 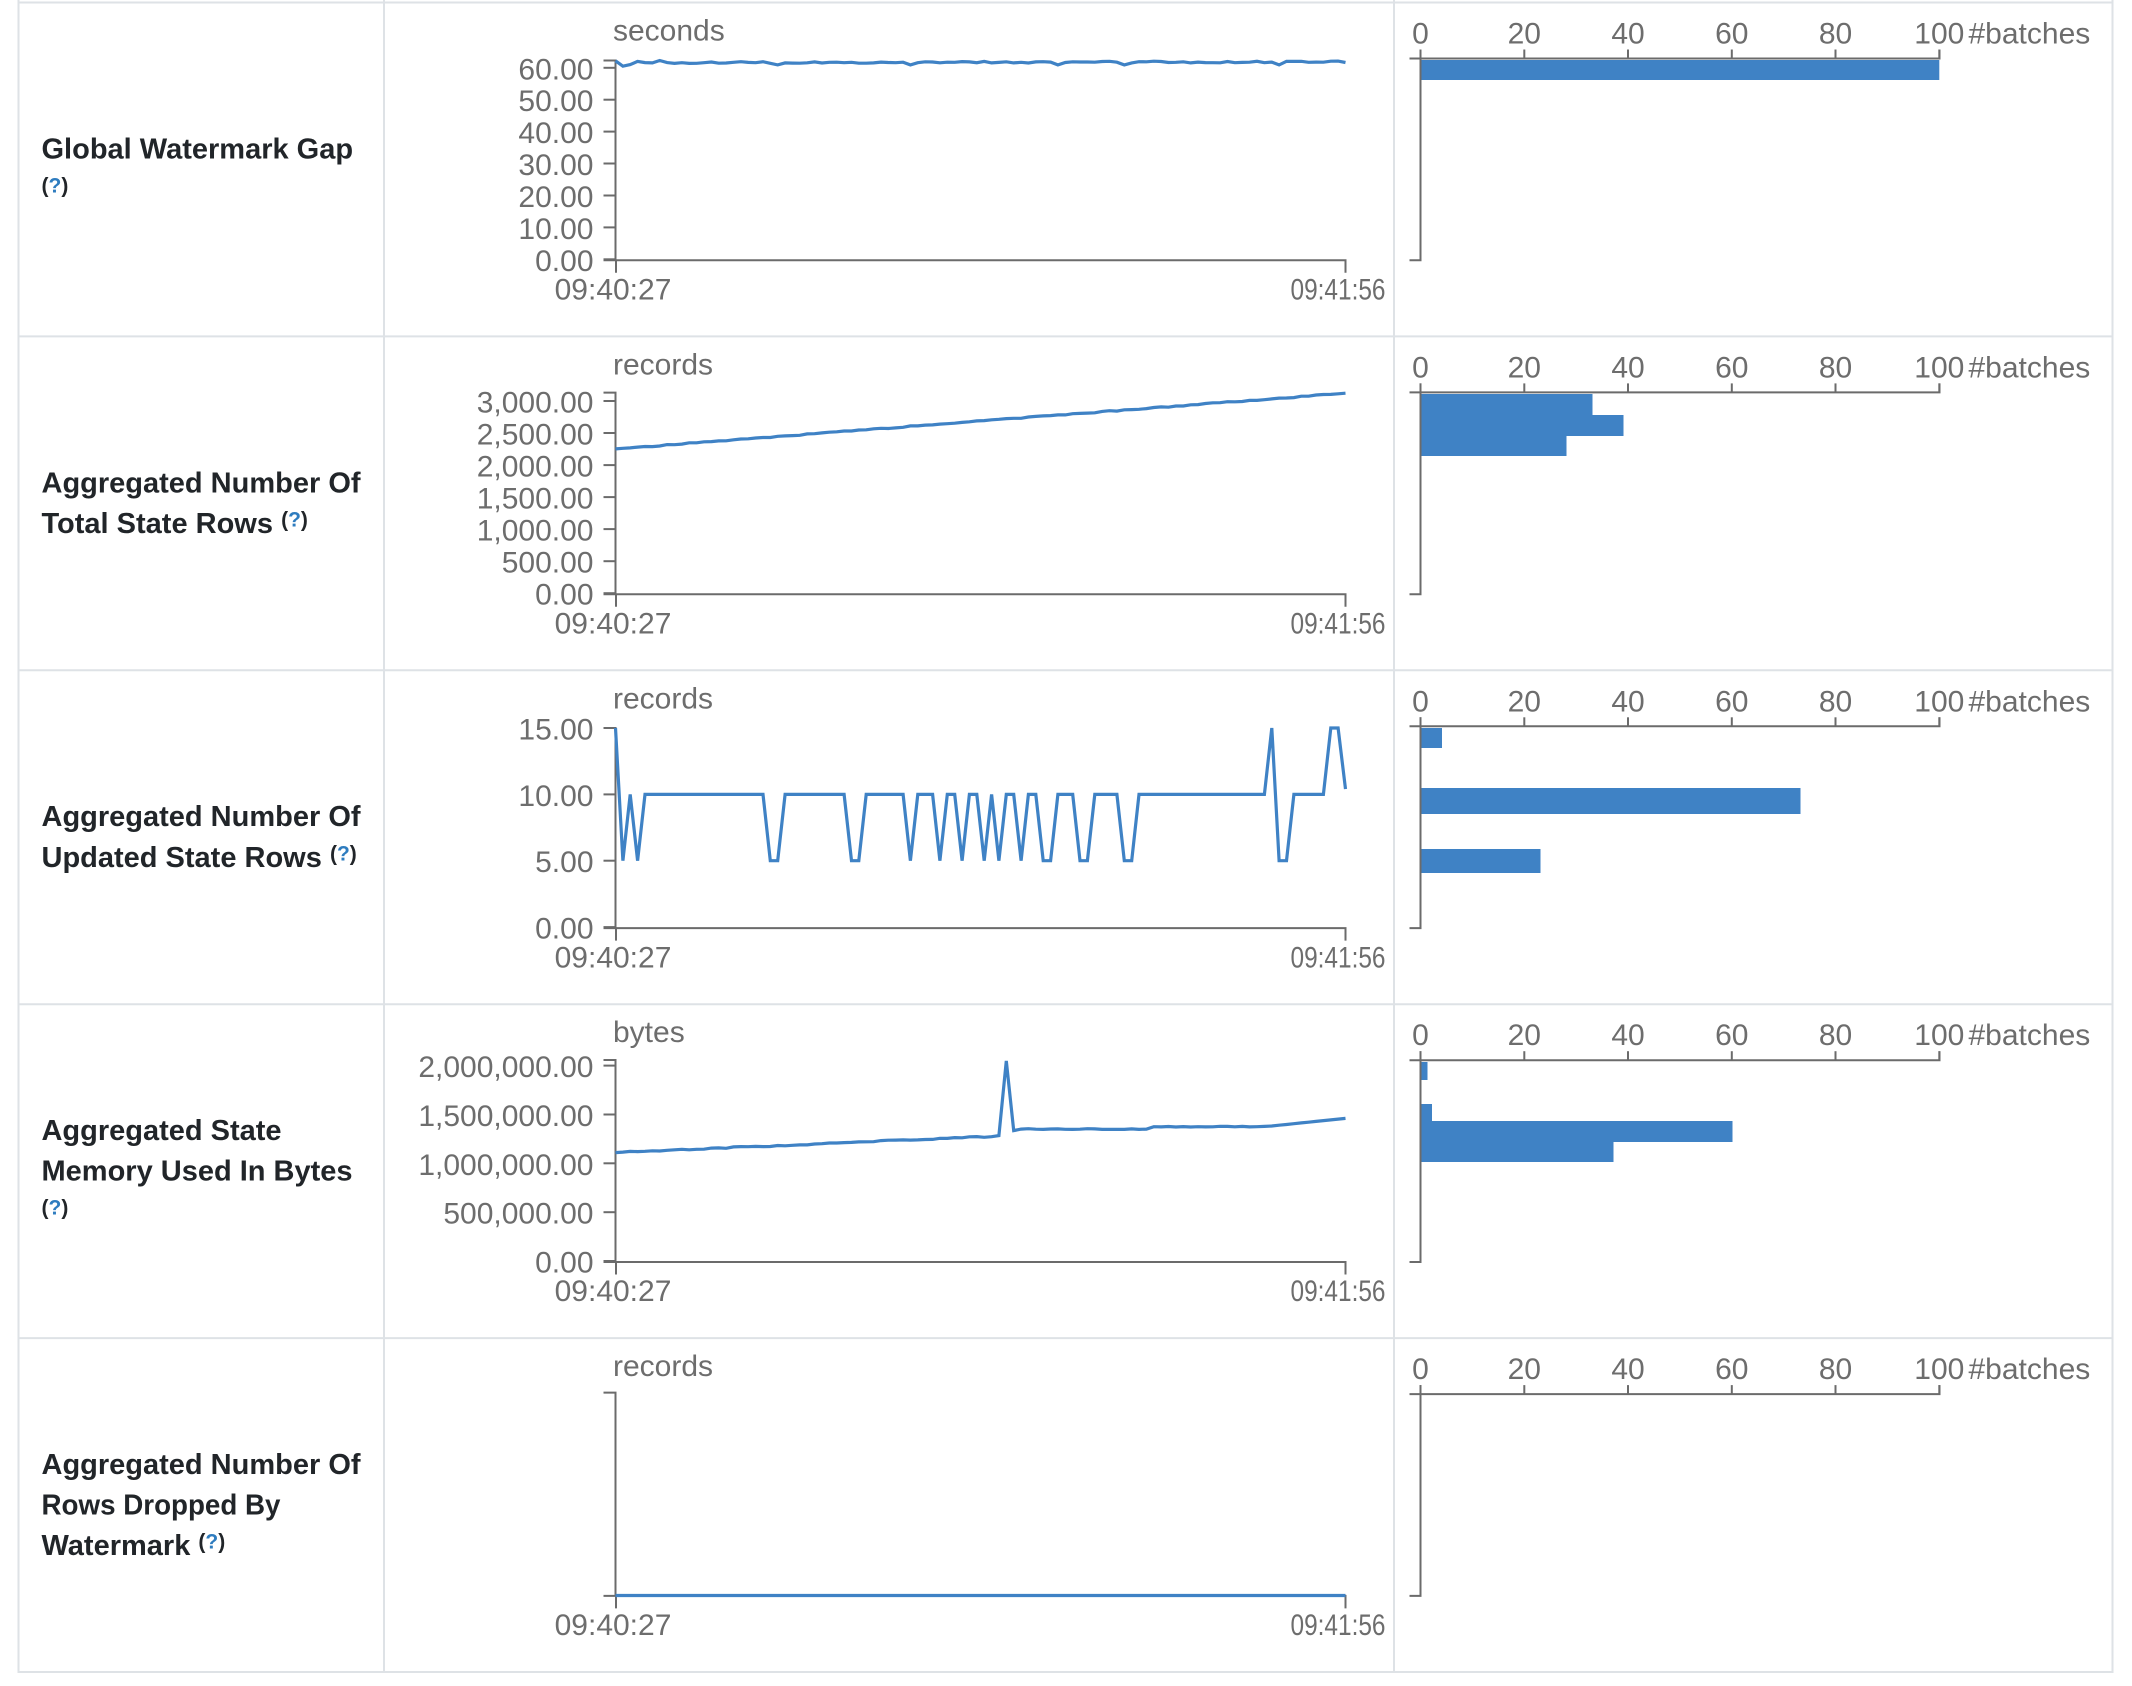 What do you see at coordinates (669, 31) in the screenshot?
I see `svg-text: seconds` at bounding box center [669, 31].